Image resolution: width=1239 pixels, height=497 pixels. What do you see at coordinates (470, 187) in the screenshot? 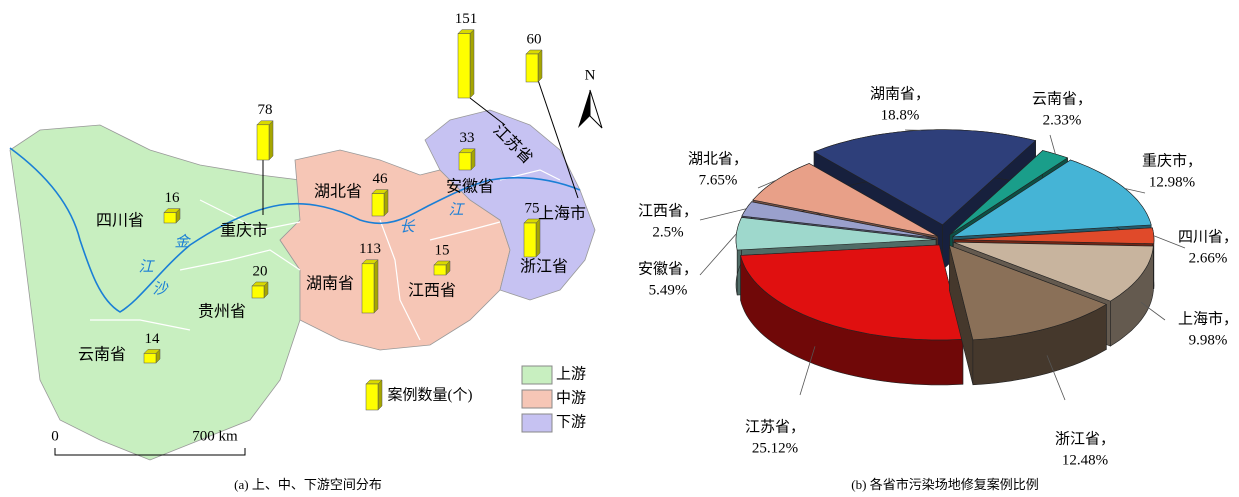
I see `province-label: 安徽省` at bounding box center [470, 187].